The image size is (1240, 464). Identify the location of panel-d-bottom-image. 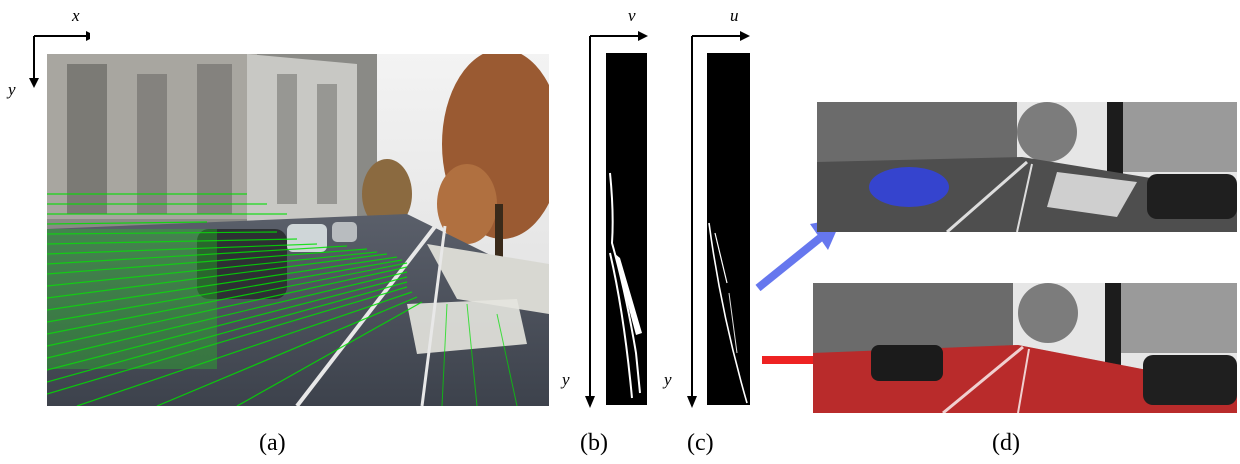
(1025, 348).